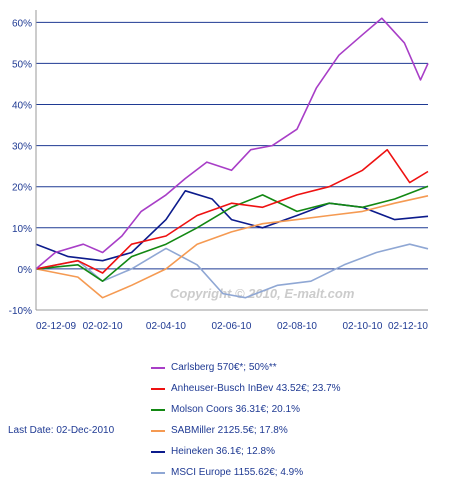 Image resolution: width=450 pixels, height=485 pixels. I want to click on legend-label: Anheuser-Busch InBev 43.52€; 23.7%, so click(256, 388).